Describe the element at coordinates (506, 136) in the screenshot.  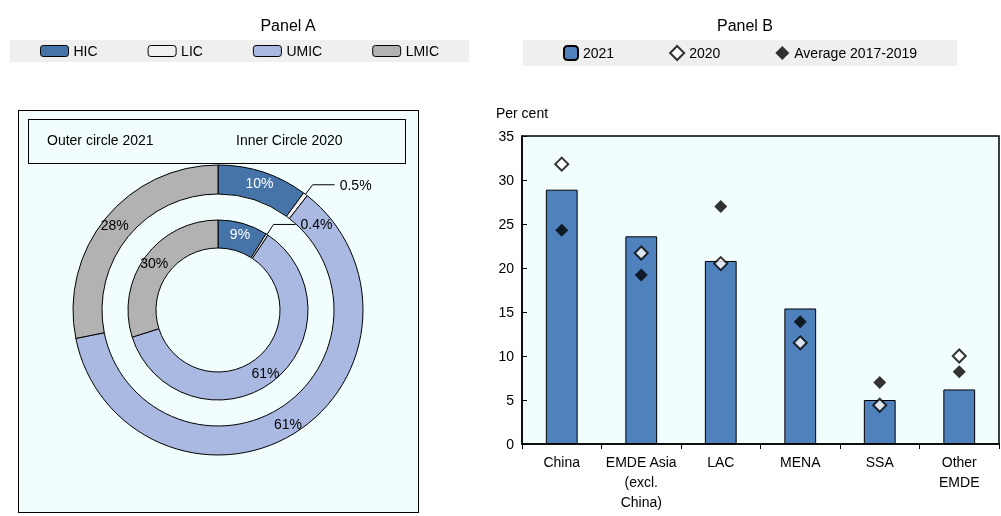
I see `y-tick-label: 35` at that location.